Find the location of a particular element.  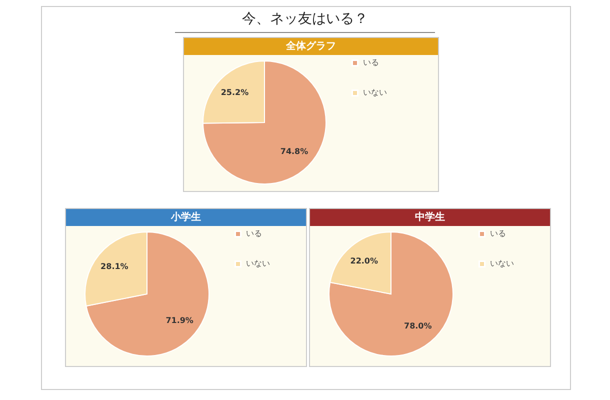

data-label: 28.1% is located at coordinates (114, 267).